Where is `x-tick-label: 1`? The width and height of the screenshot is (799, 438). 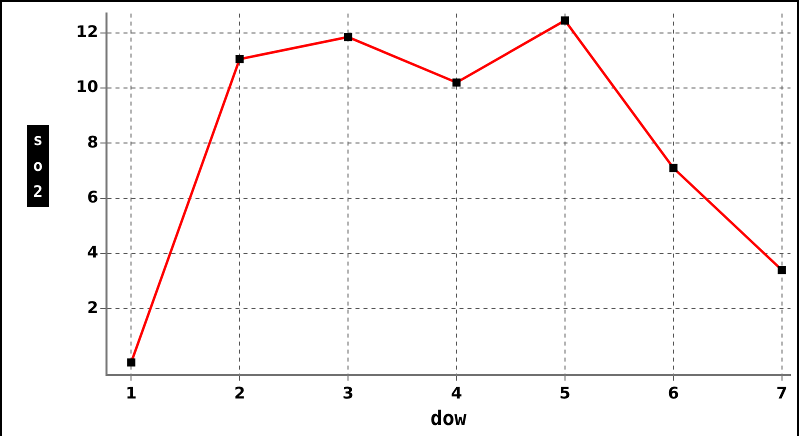
x-tick-label: 1 is located at coordinates (131, 393).